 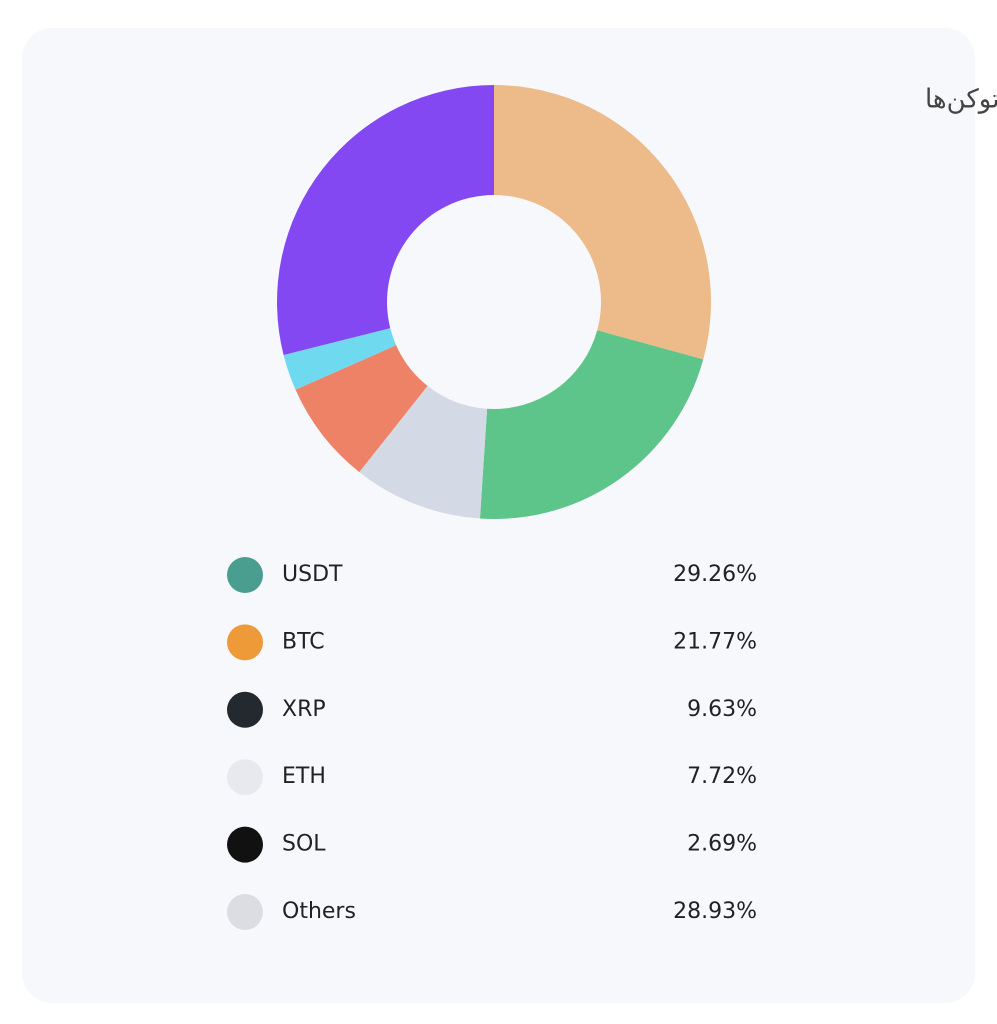 I want to click on legend-value: 7.72%, so click(x=722, y=776).